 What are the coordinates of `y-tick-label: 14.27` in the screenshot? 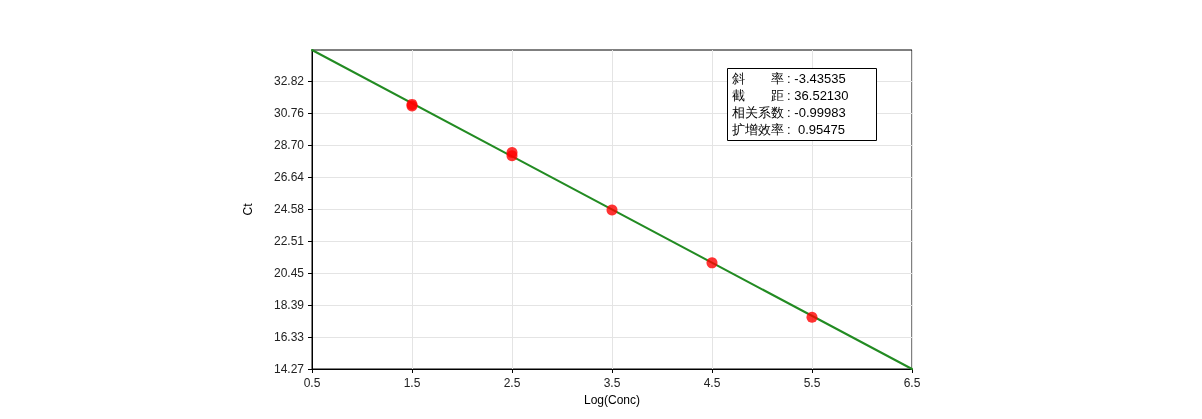 It's located at (289, 369).